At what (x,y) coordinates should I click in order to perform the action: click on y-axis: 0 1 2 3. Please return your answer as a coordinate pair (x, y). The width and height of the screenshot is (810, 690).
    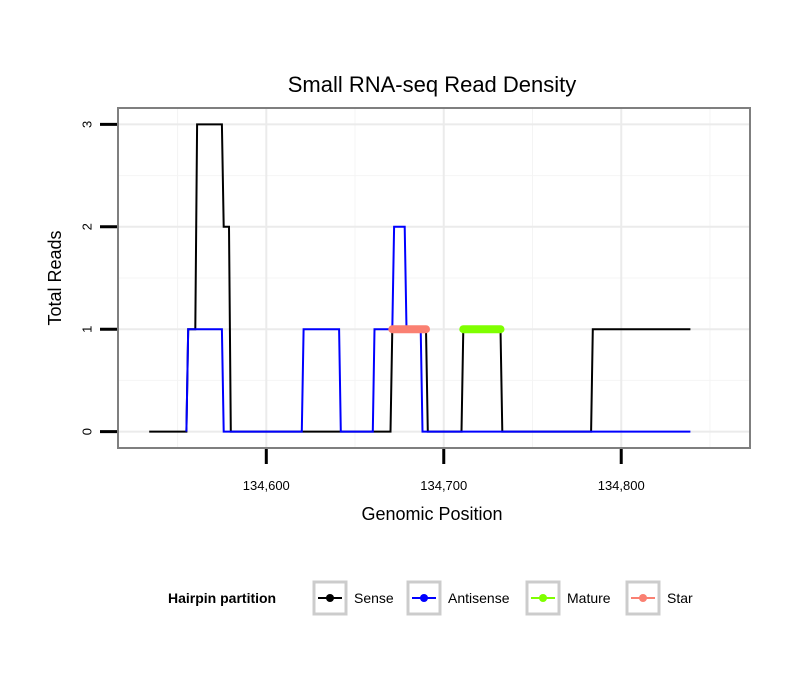
    Looking at the image, I should click on (98, 278).